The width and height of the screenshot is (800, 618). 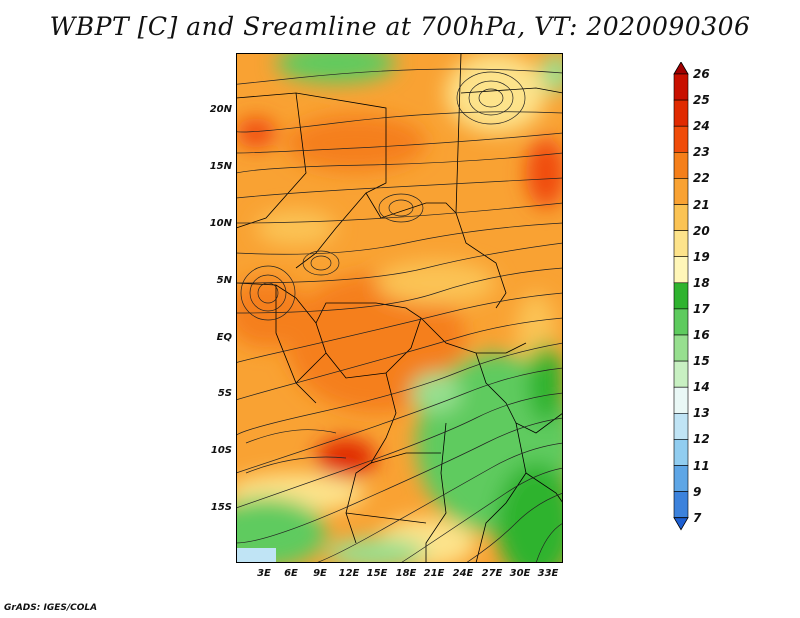 I want to click on colorbar-label: 24, so click(x=701, y=126).